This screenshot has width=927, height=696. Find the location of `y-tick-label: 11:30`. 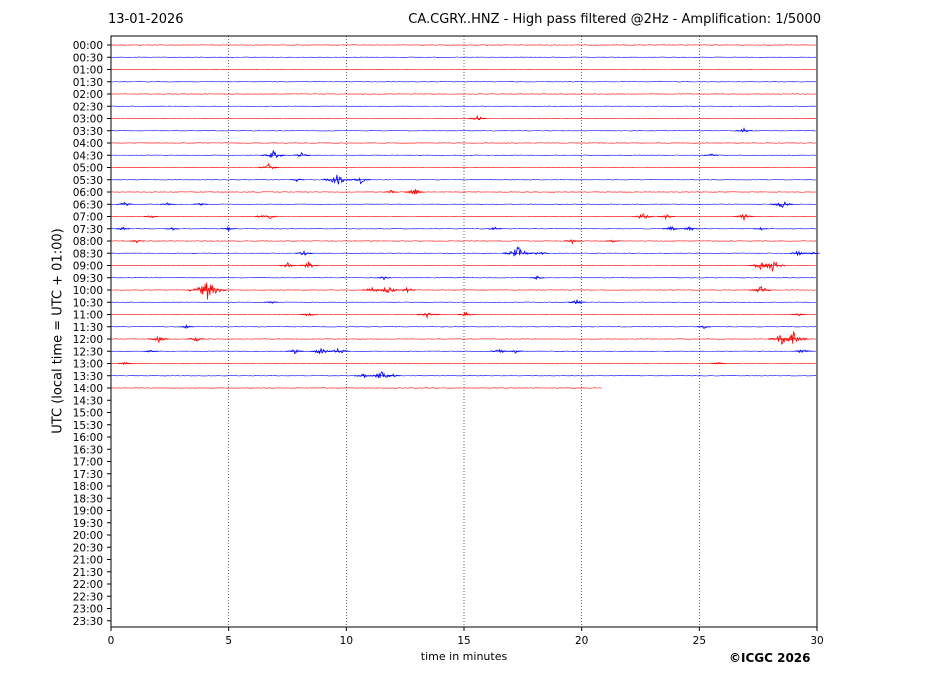

y-tick-label: 11:30 is located at coordinates (88, 328).